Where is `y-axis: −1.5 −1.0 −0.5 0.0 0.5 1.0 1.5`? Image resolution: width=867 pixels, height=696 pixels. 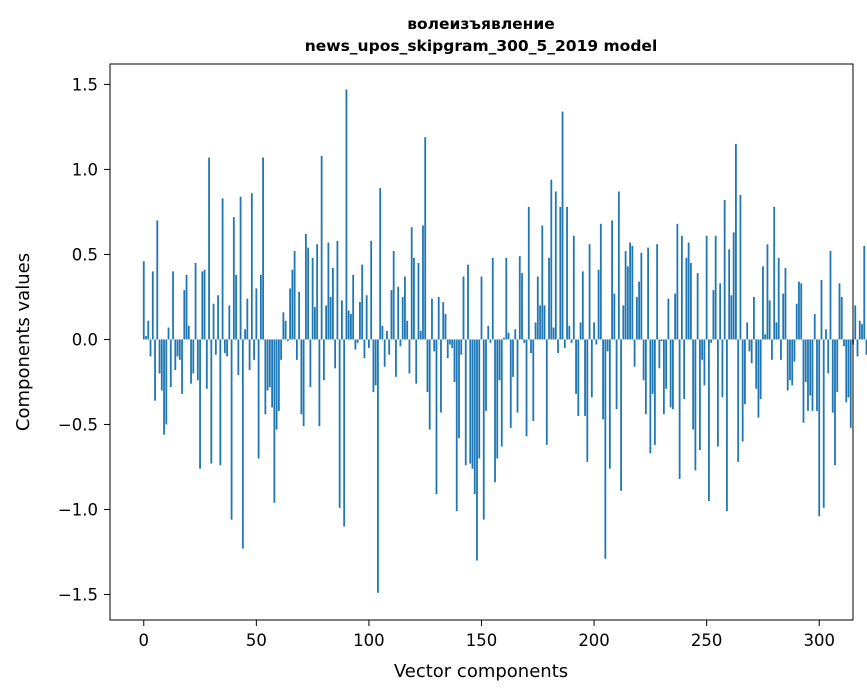 y-axis: −1.5 −1.0 −0.5 0.0 0.5 1.0 1.5 is located at coordinates (84, 339).